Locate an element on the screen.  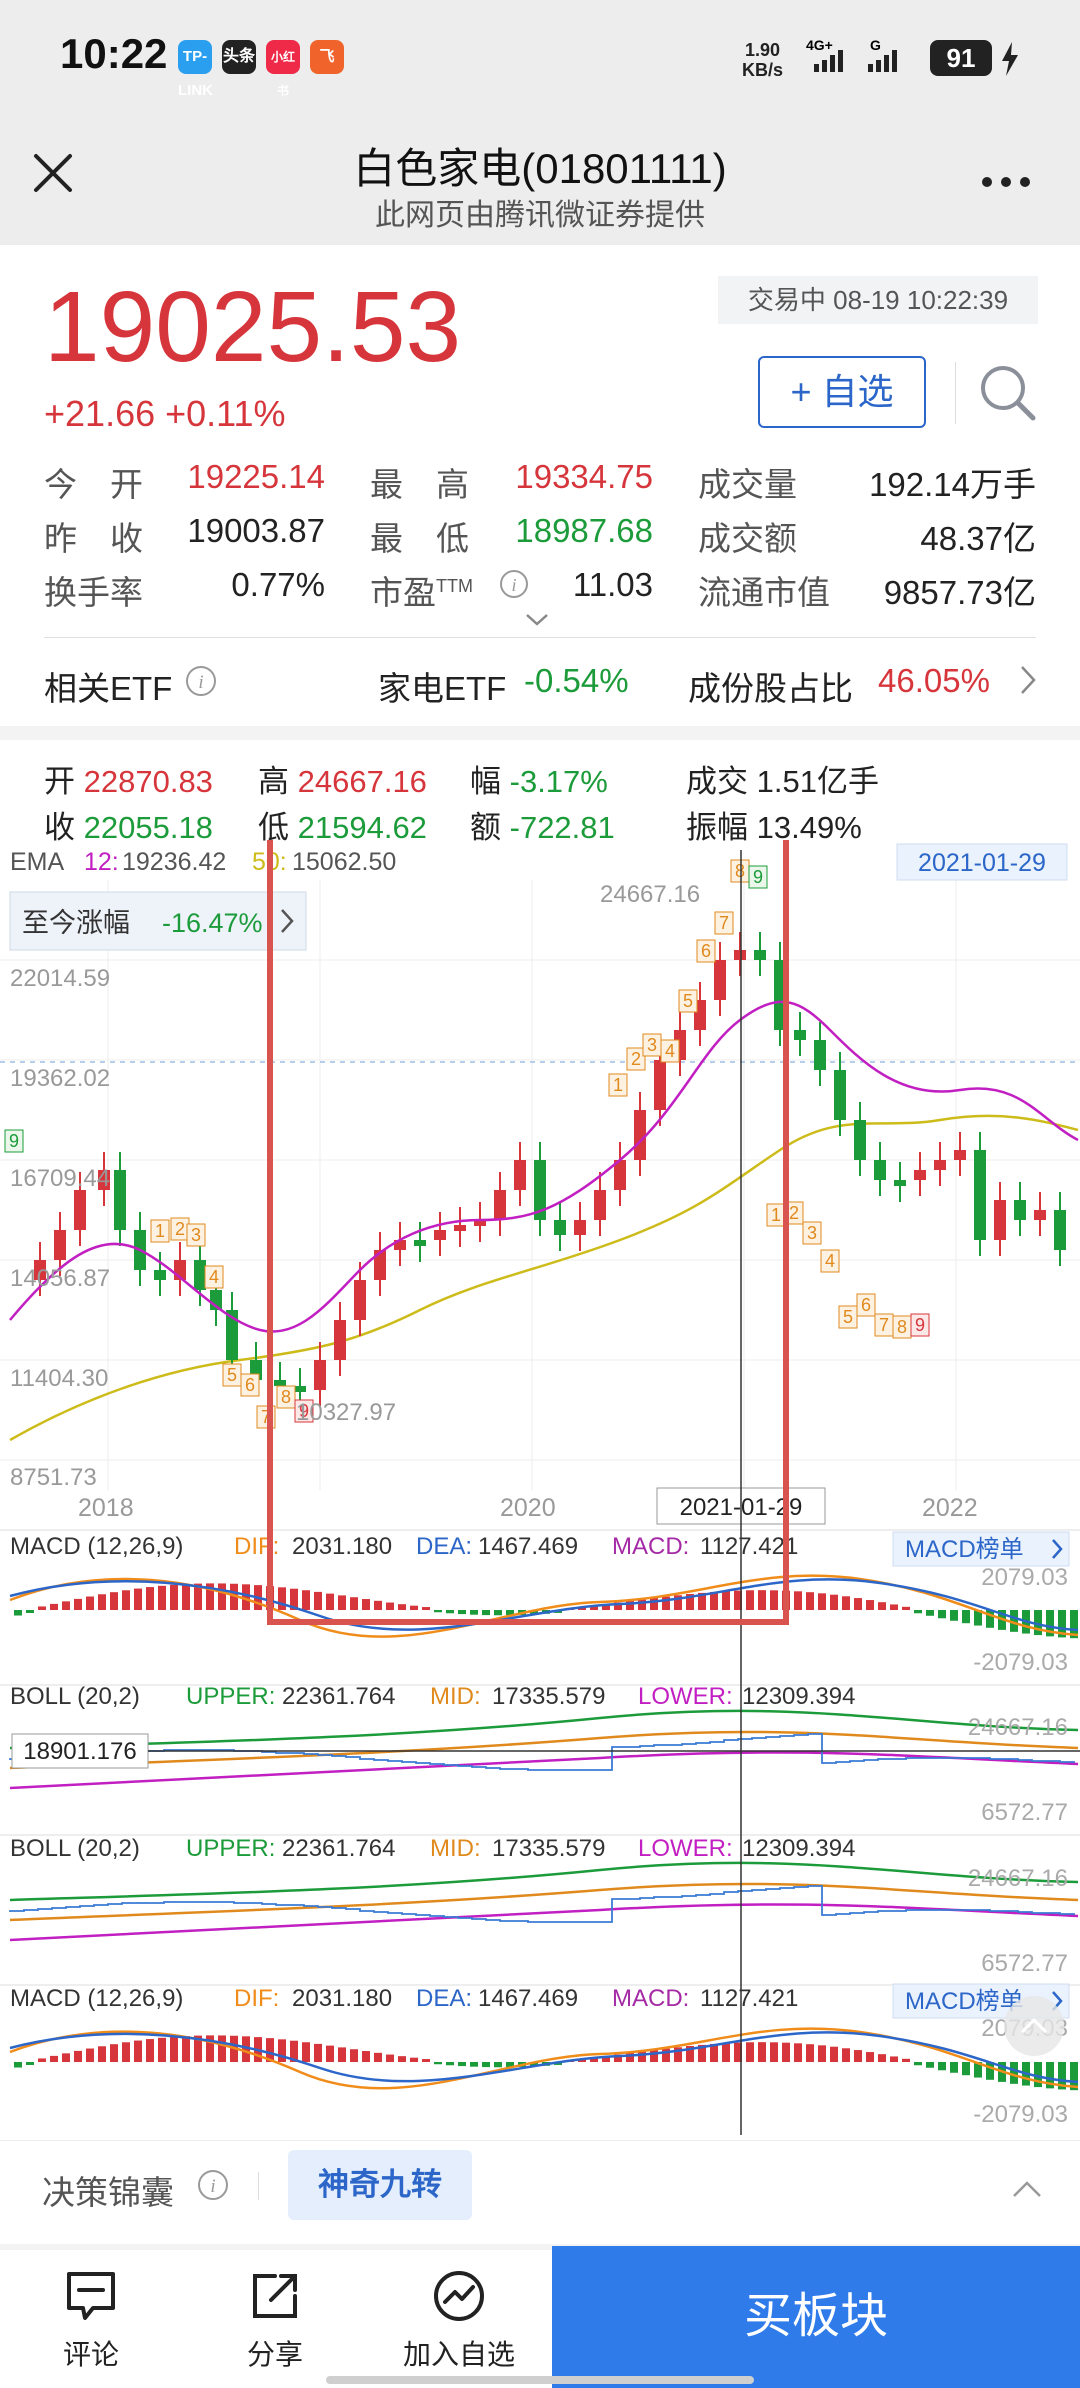
search-icon is located at coordinates (1008, 393).